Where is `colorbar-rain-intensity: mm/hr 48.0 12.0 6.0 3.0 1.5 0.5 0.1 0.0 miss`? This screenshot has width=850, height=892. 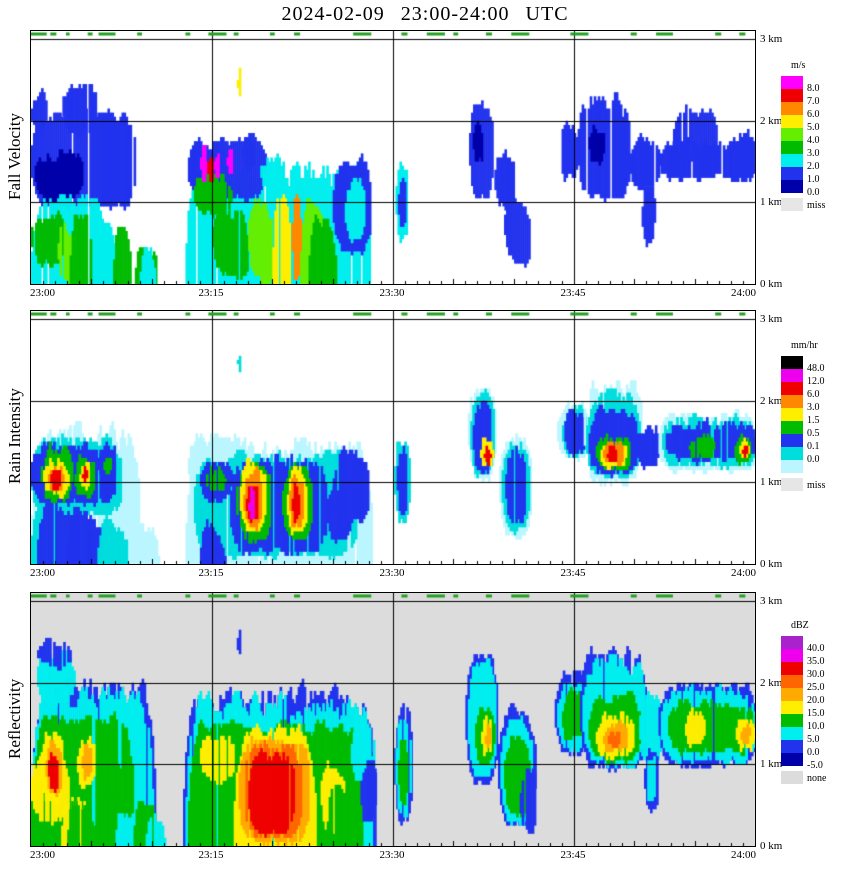
colorbar-rain-intensity: mm/hr 48.0 12.0 6.0 3.0 1.5 0.5 0.1 0.0 miss is located at coordinates (803, 415).